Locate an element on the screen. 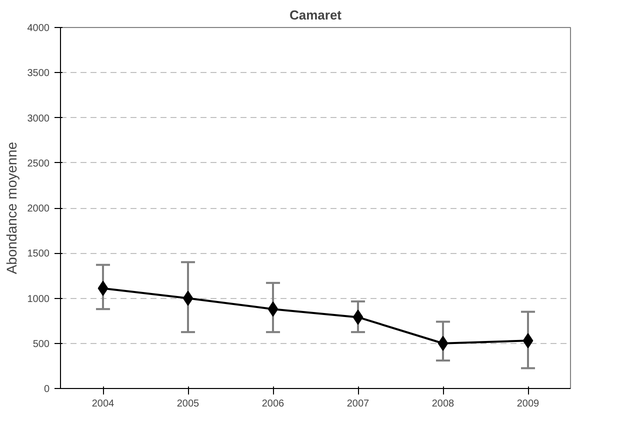 Image resolution: width=617 pixels, height=425 pixels. x-tick-label: 2007 is located at coordinates (358, 404).